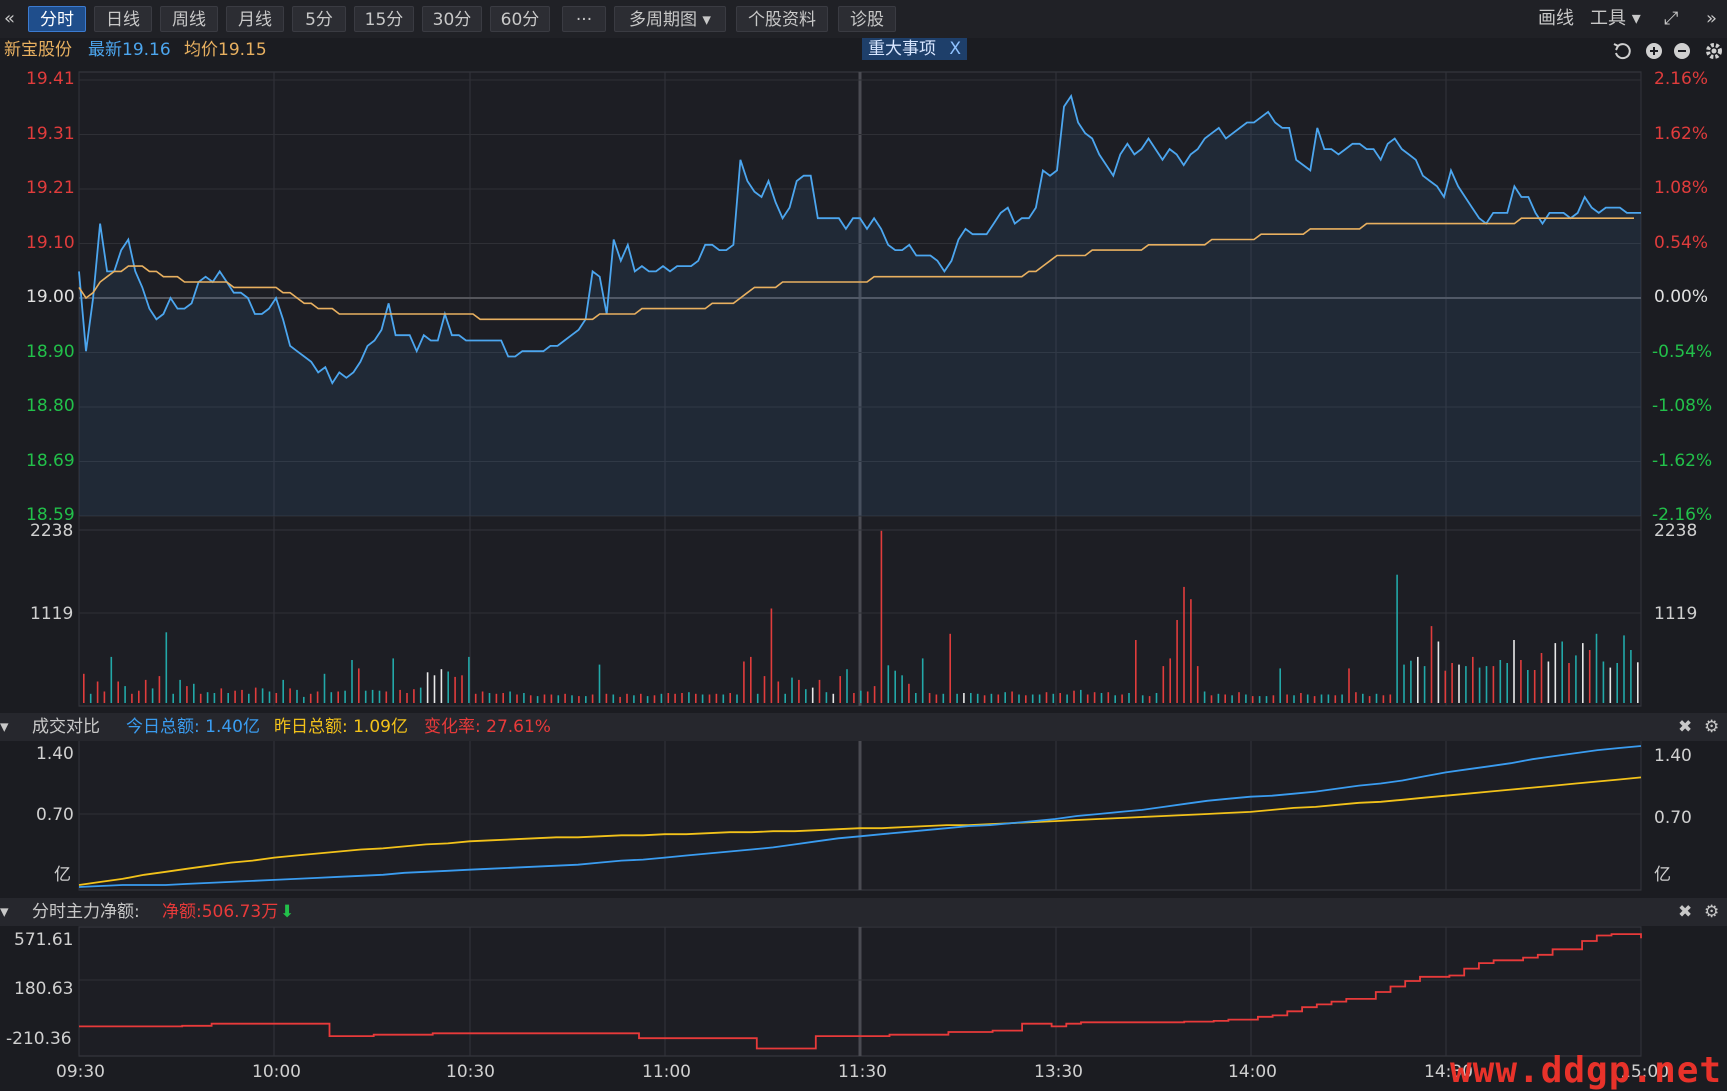  I want to click on stock-profile-button: 个股资料, so click(782, 19).